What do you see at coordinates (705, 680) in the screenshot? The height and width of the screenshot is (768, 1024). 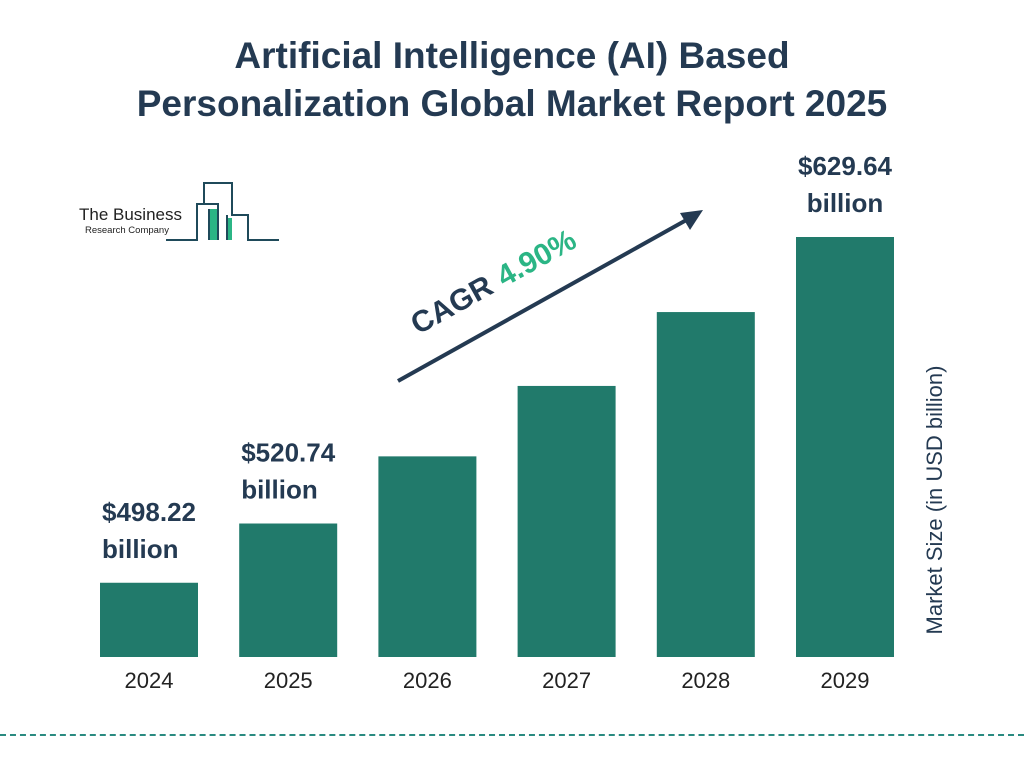 I see `x-tick-label: 2028` at bounding box center [705, 680].